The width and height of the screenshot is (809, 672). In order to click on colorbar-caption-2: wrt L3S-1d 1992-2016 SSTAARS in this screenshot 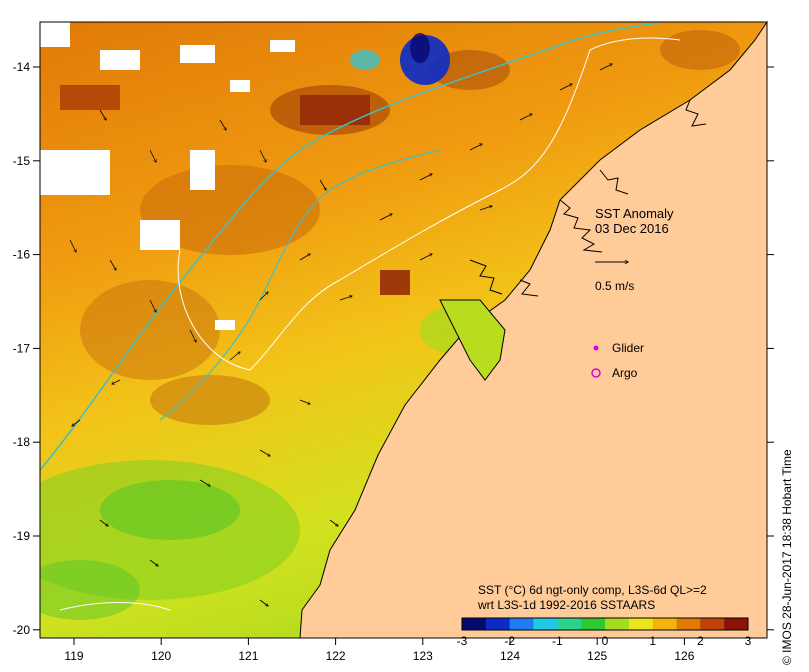, I will do `click(566, 605)`.